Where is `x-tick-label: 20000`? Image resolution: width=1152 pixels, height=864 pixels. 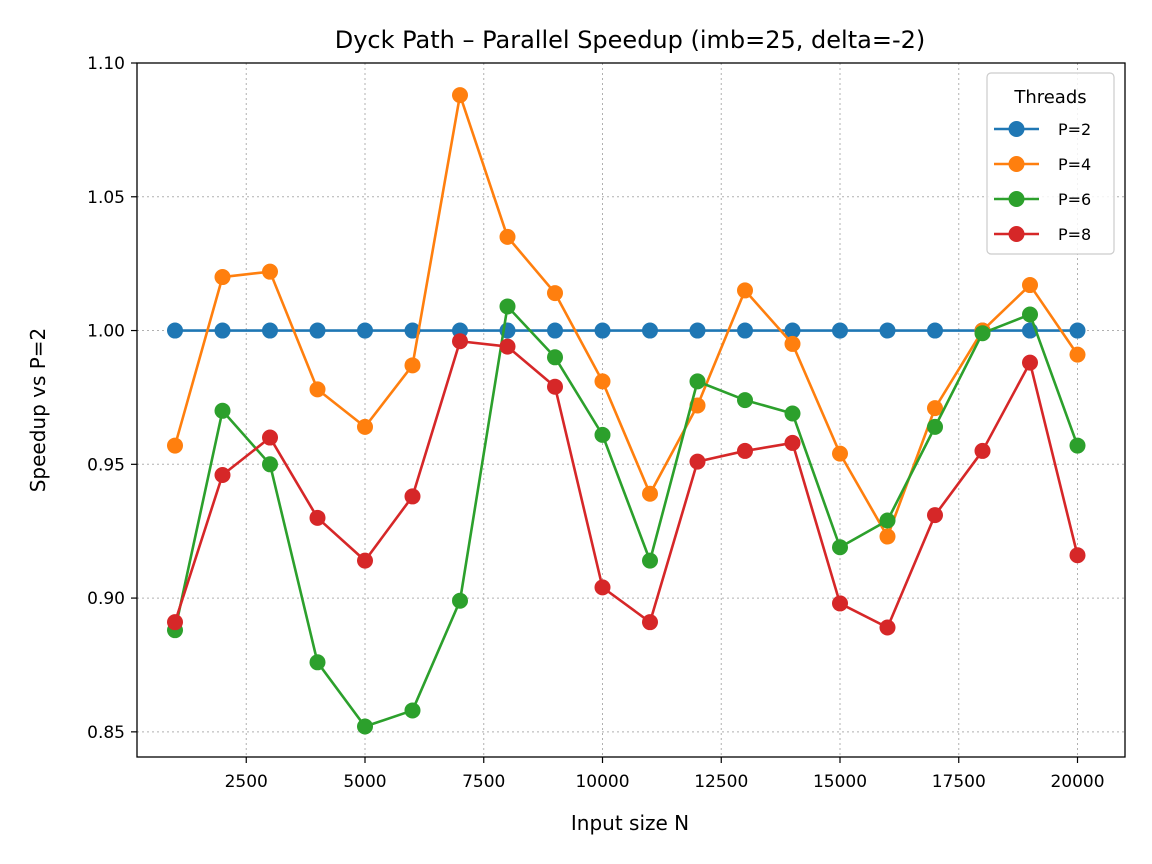 x-tick-label: 20000 is located at coordinates (1077, 782).